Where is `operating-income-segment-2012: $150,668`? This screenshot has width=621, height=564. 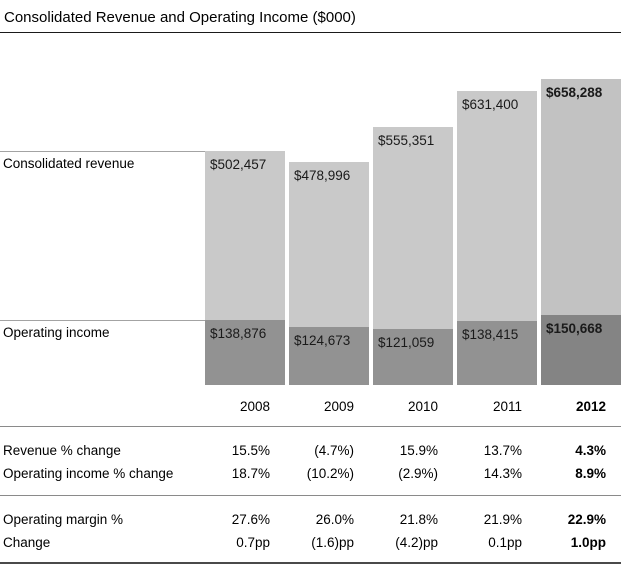 operating-income-segment-2012: $150,668 is located at coordinates (581, 350).